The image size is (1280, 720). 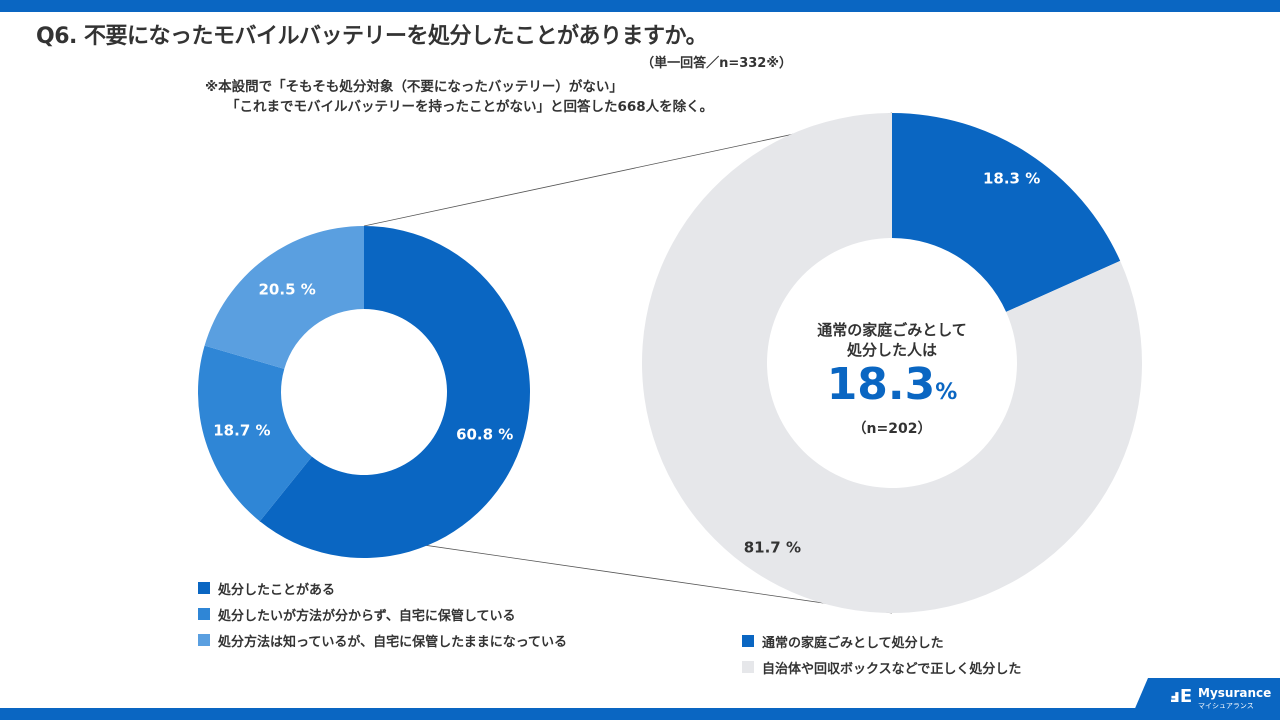 What do you see at coordinates (241, 430) in the screenshot?
I see `data-label: 18.7 %` at bounding box center [241, 430].